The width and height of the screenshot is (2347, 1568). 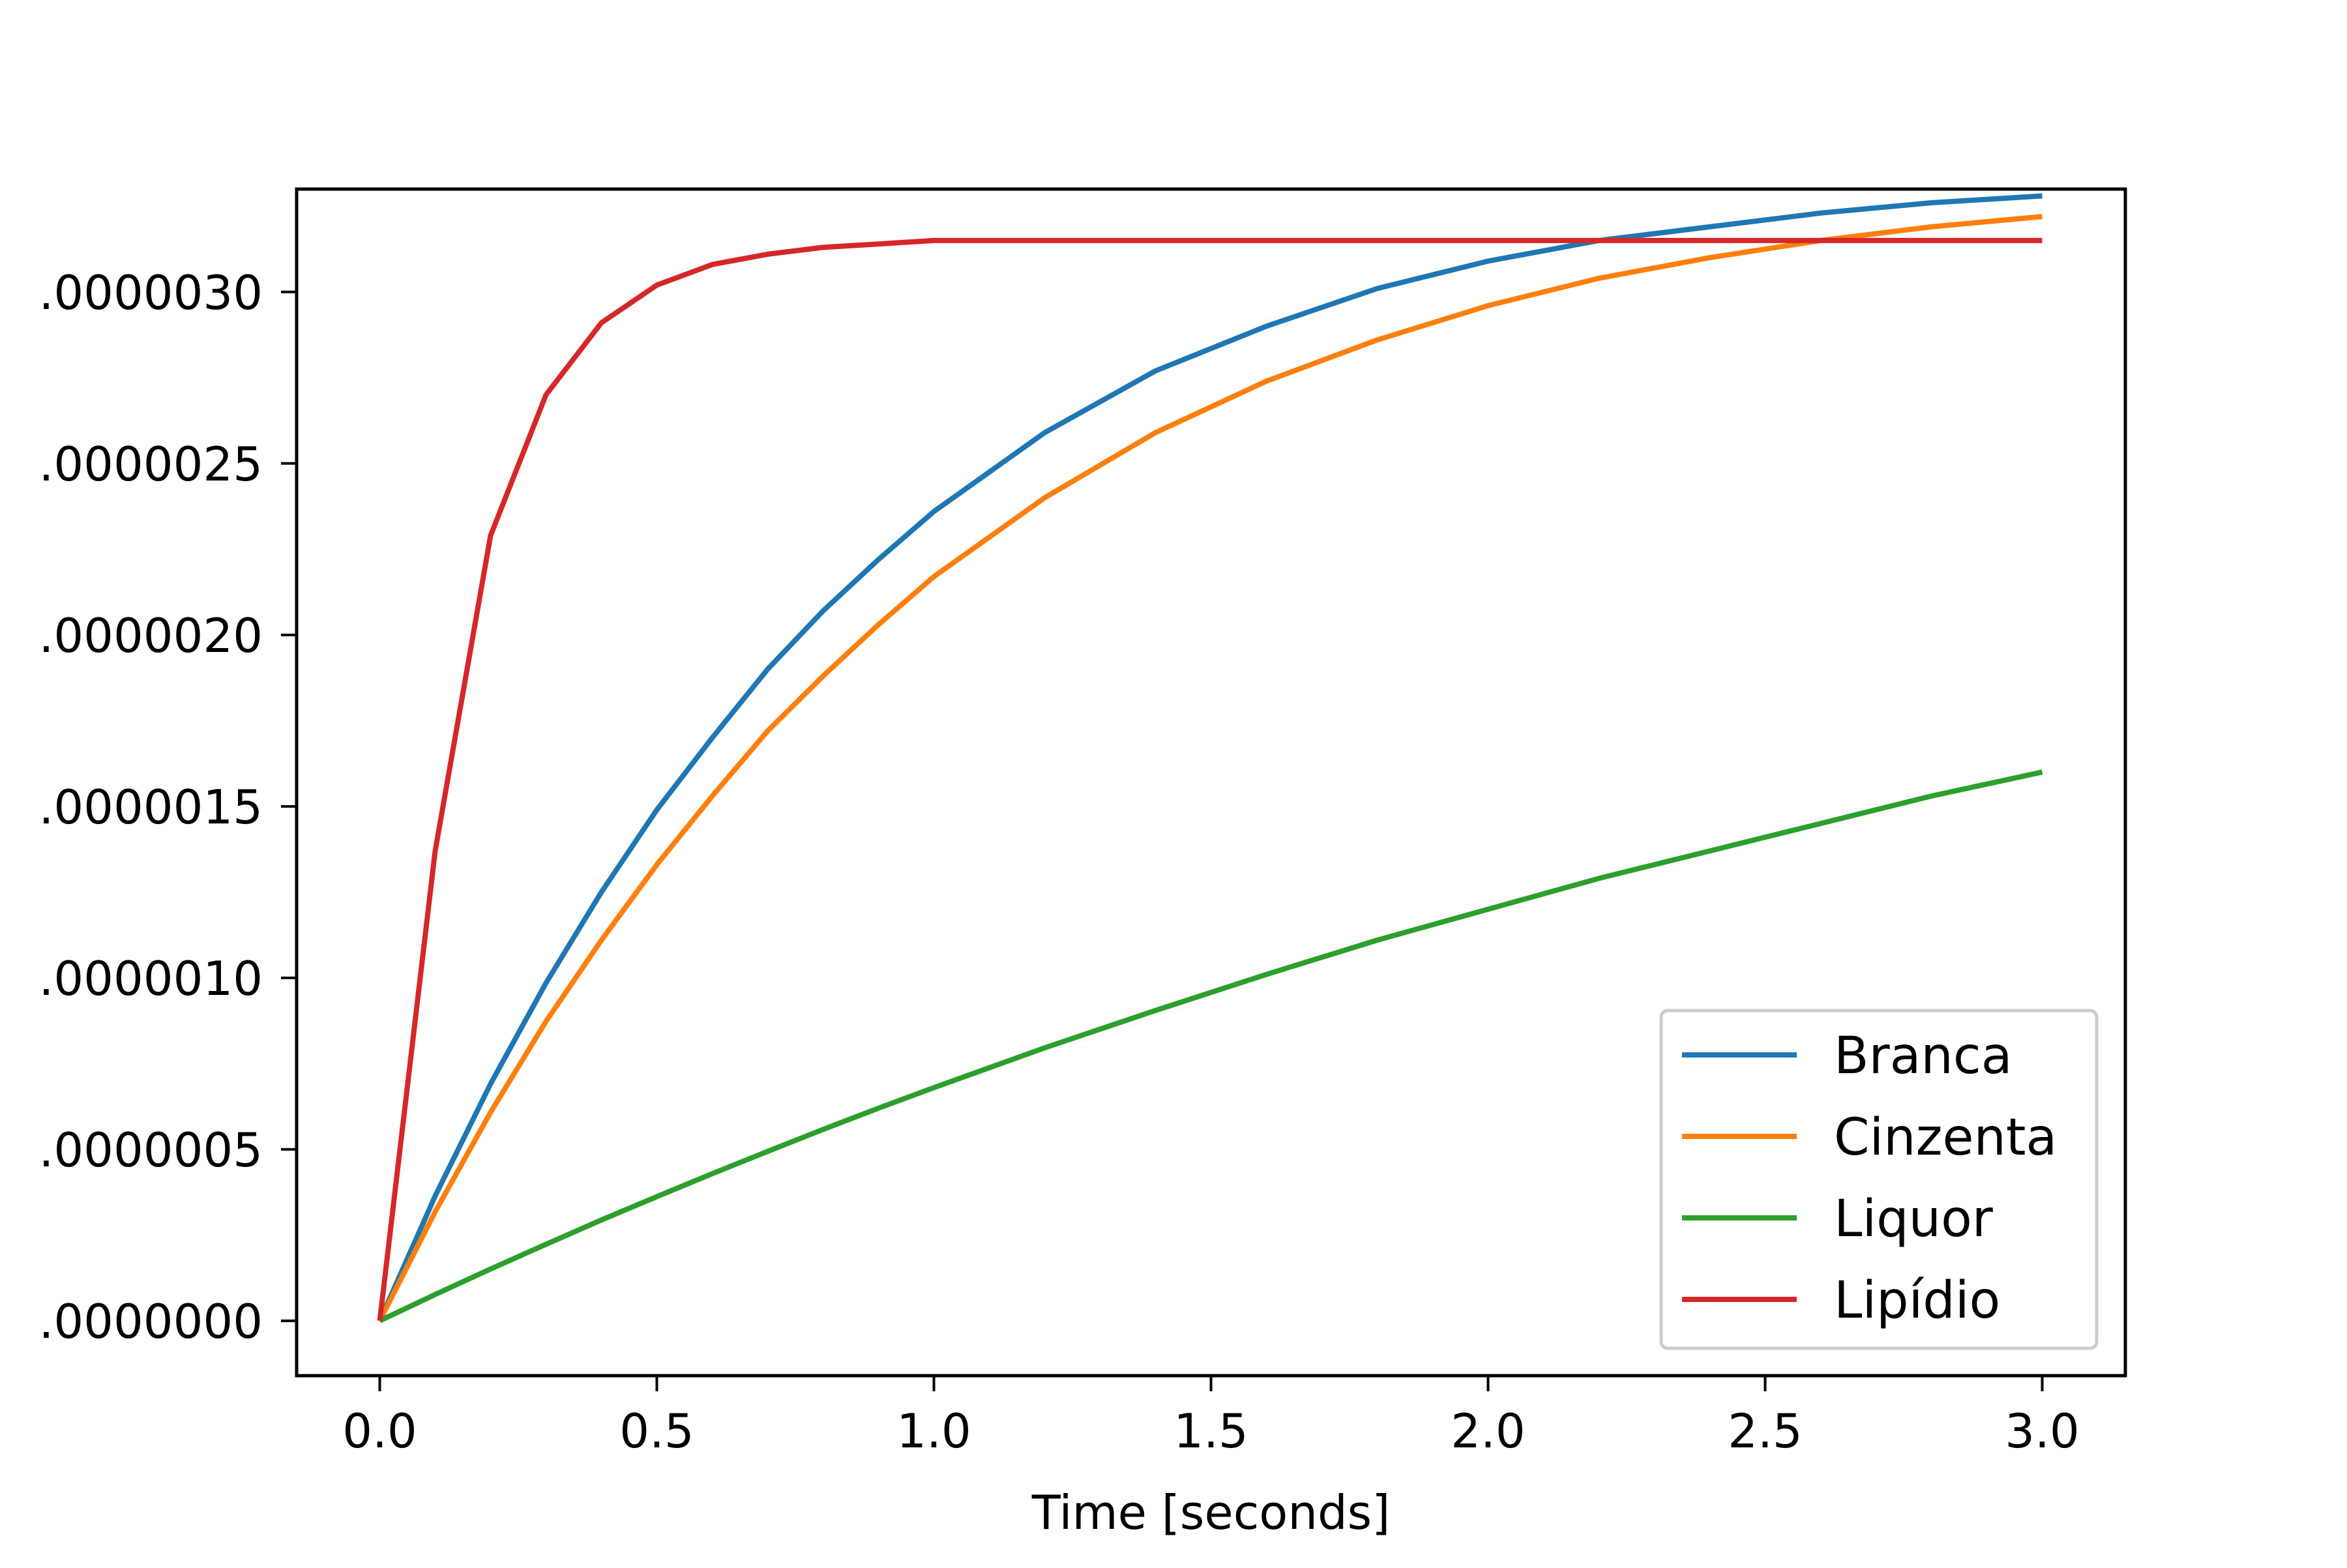 I want to click on x-tick-label: 3.0, so click(x=2042, y=1431).